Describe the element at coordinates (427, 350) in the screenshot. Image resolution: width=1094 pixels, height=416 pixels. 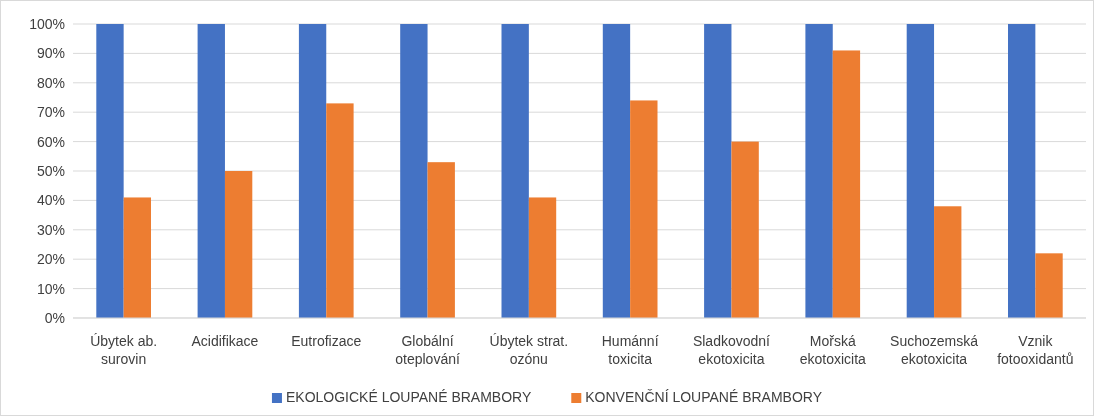
I see `x-tick-label: Globální oteplování` at that location.